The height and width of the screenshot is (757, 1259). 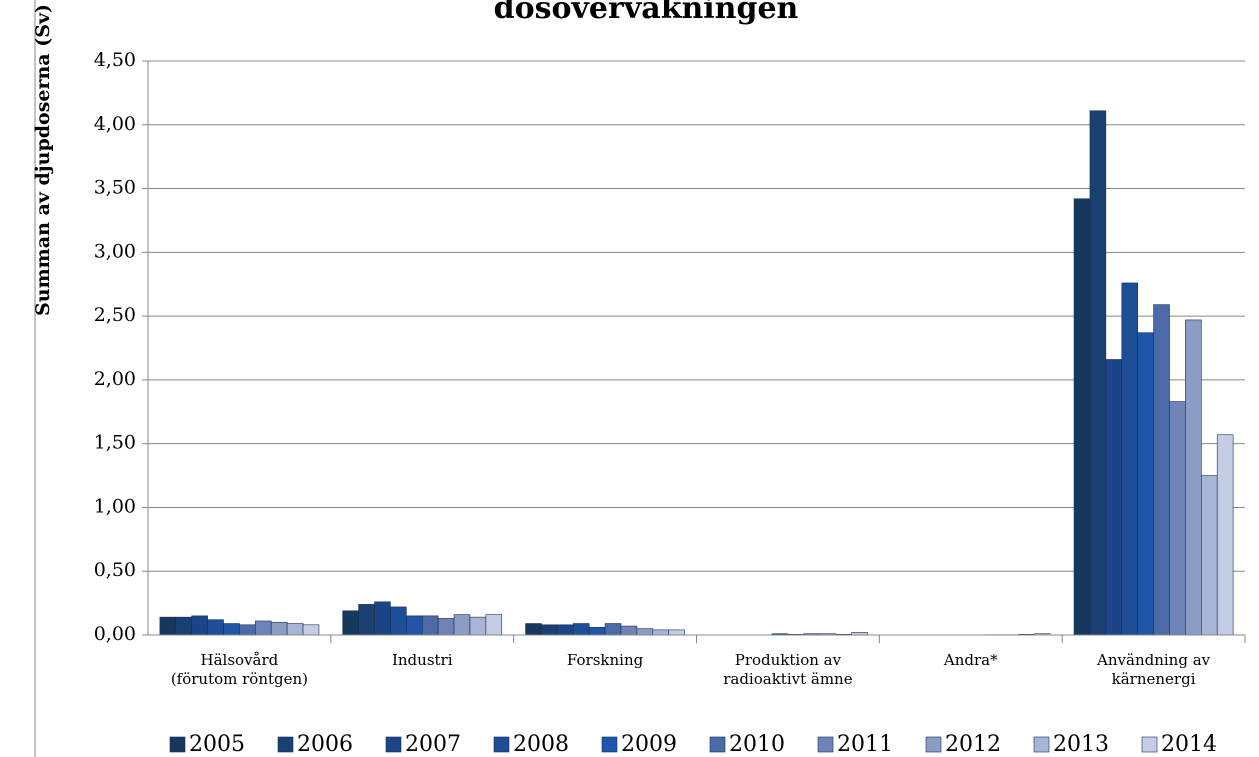 I want to click on x-tick-label: radioaktivt ämne, so click(x=787, y=679).